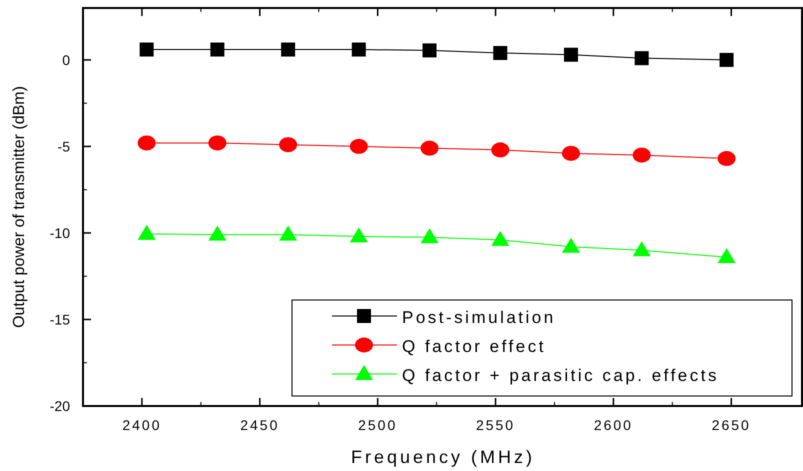 The width and height of the screenshot is (803, 471). Describe the element at coordinates (378, 425) in the screenshot. I see `x-tick-label: 2500` at that location.